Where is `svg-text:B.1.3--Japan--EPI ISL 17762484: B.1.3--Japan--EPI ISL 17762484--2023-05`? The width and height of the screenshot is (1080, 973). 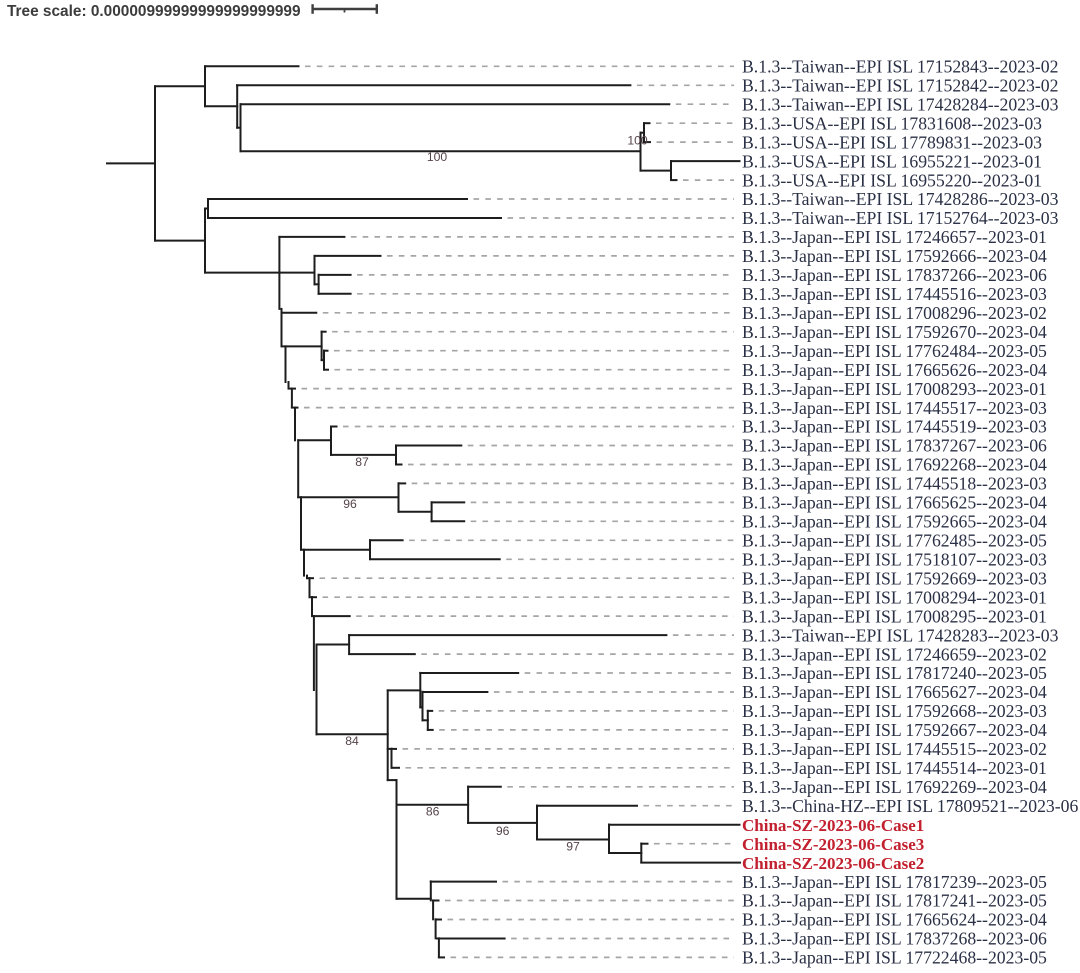
svg-text:B.1.3--Japan--EPI ISL 17762484: B.1.3--Japan--EPI ISL 17762484--2023-05 is located at coordinates (894, 351).